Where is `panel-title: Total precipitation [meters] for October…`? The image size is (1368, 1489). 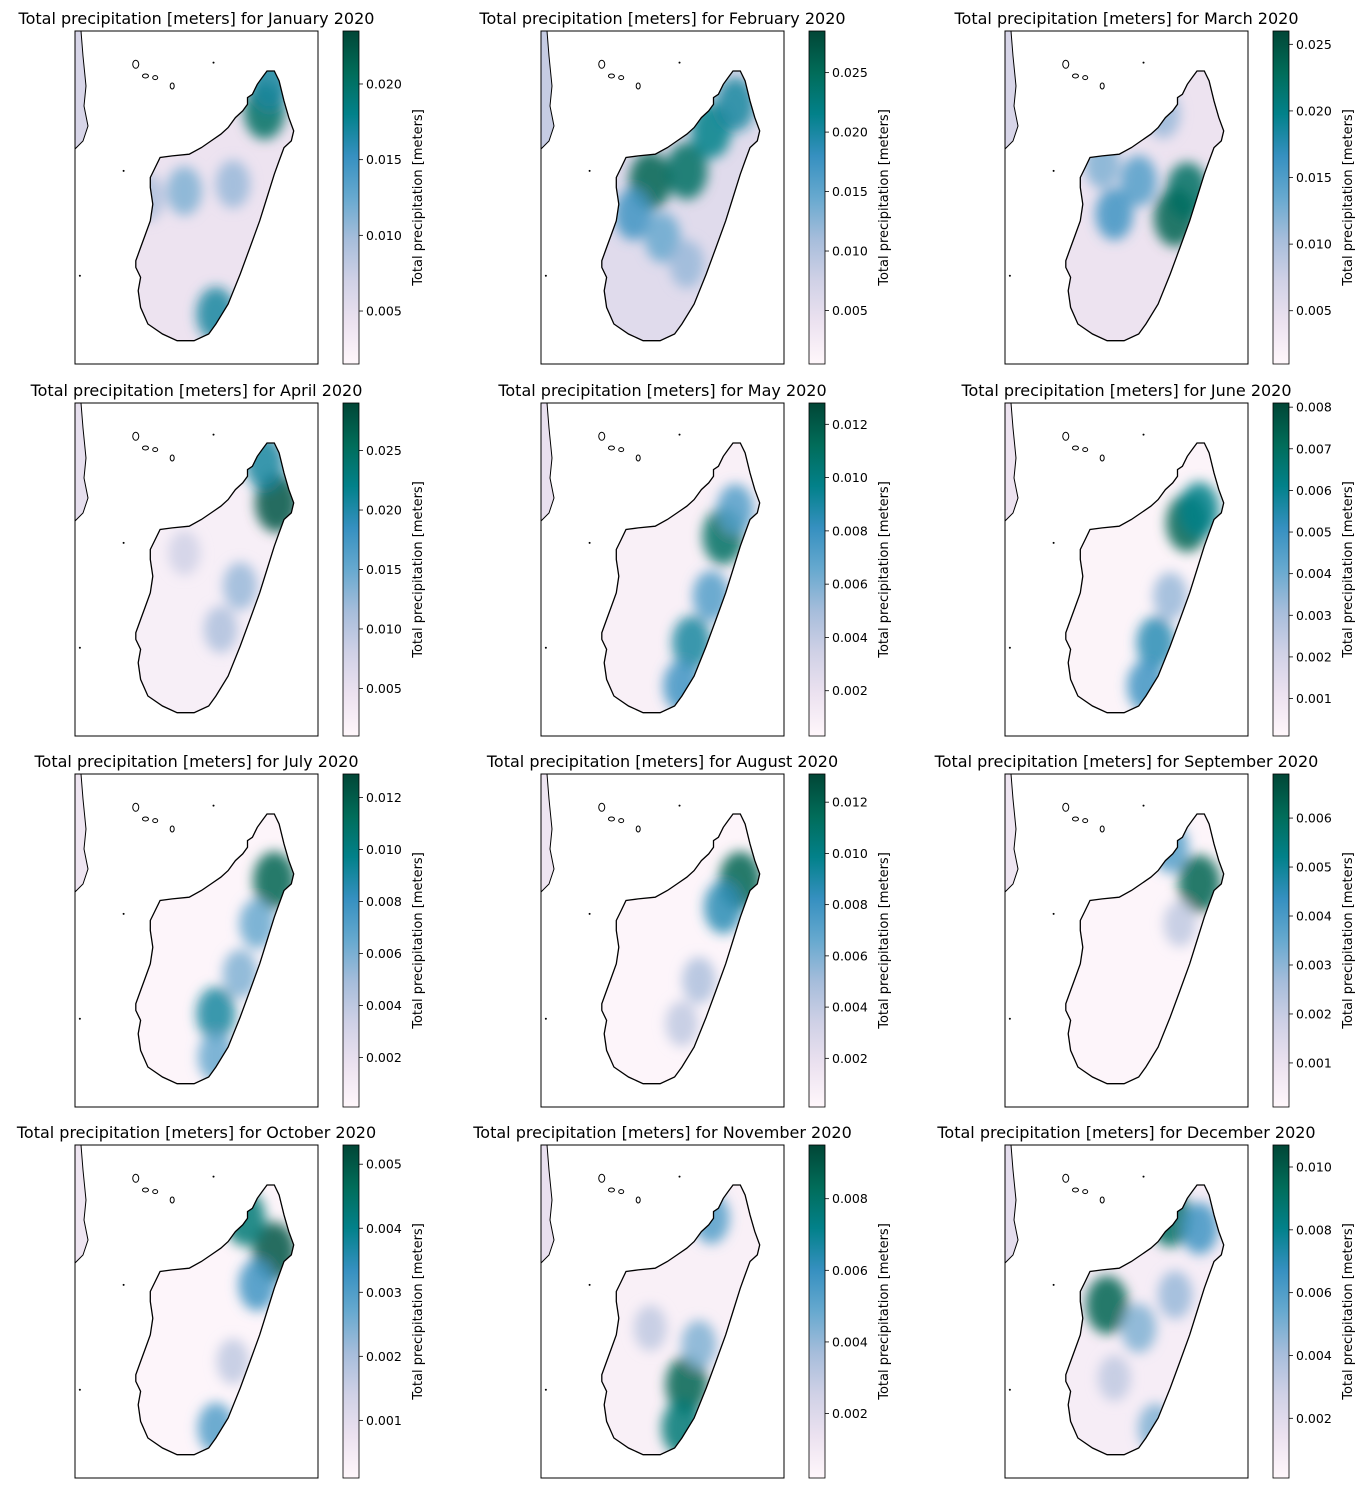 panel-title: Total precipitation [meters] for October… is located at coordinates (196, 1132).